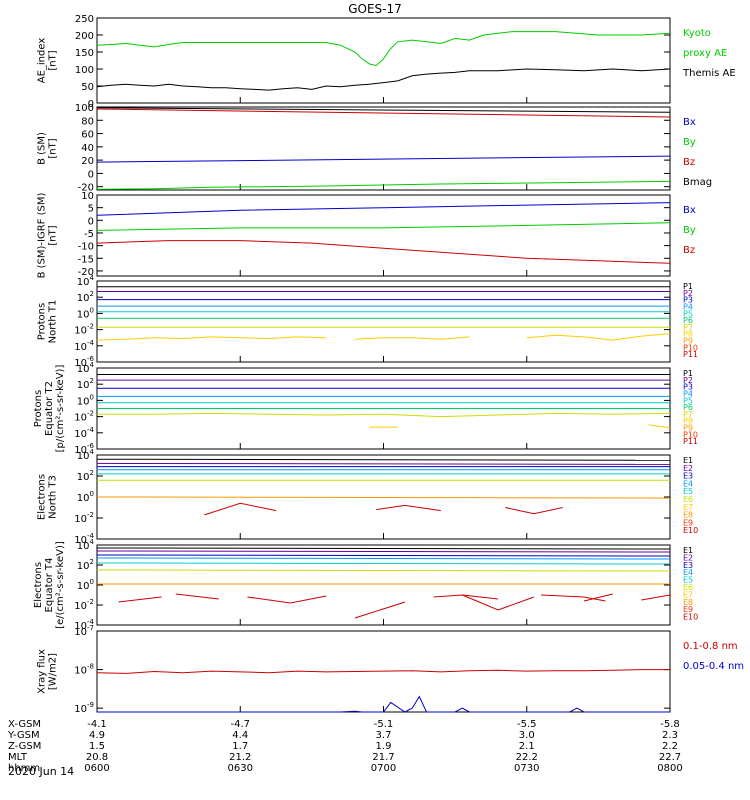  I want to click on y-tick-label: 0, so click(91, 104).